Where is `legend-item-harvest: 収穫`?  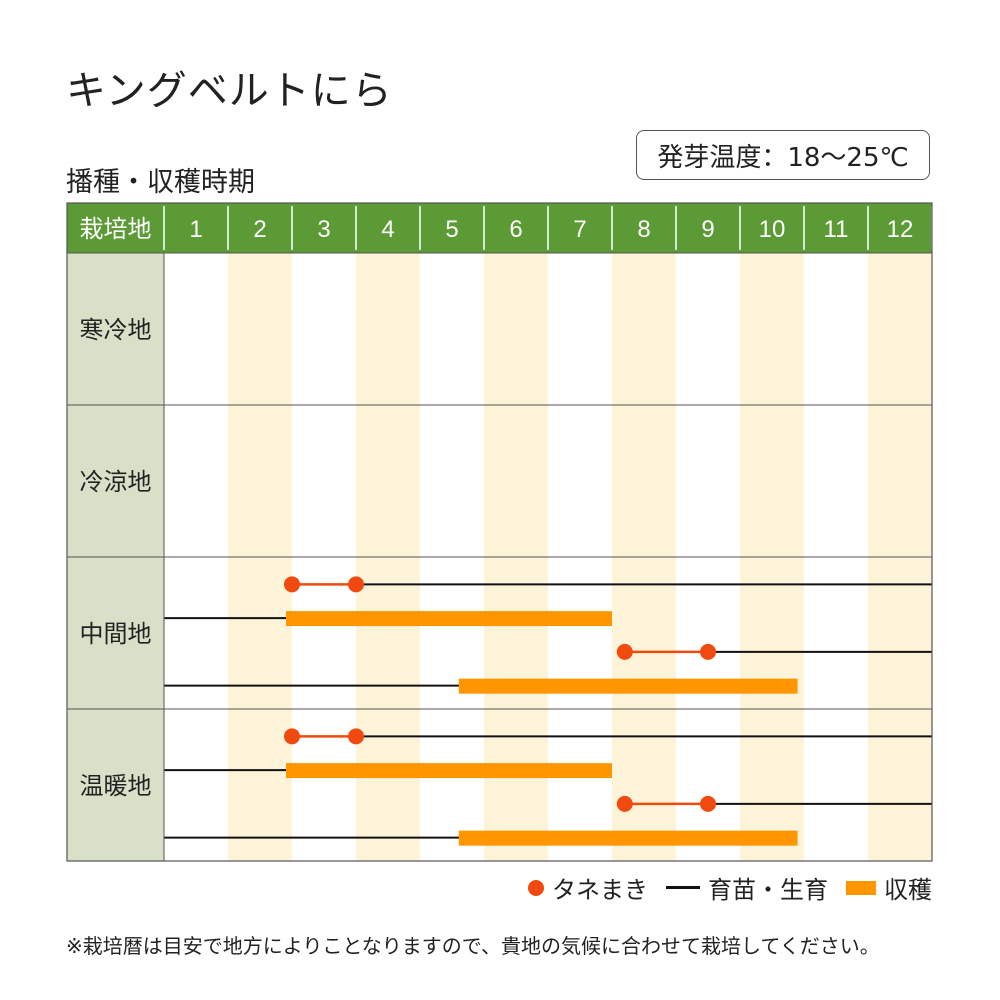
legend-item-harvest: 収穫 is located at coordinates (889, 887).